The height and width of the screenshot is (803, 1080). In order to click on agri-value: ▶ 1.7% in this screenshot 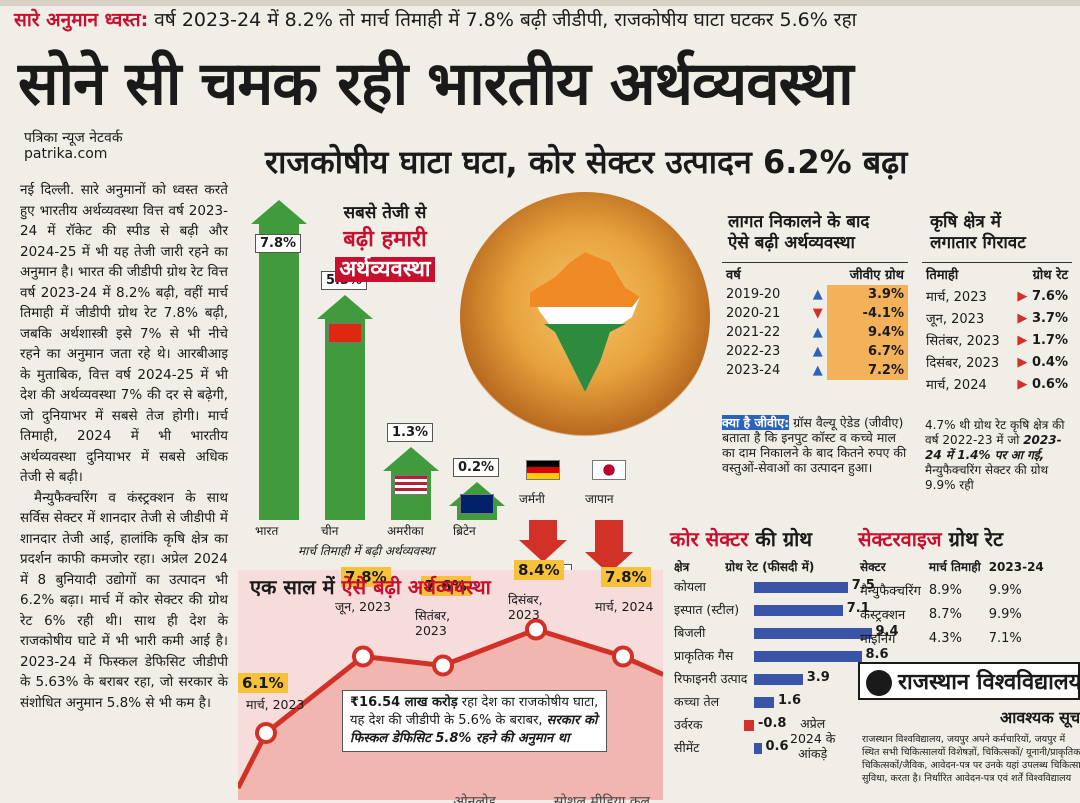, I will do `click(1040, 340)`.